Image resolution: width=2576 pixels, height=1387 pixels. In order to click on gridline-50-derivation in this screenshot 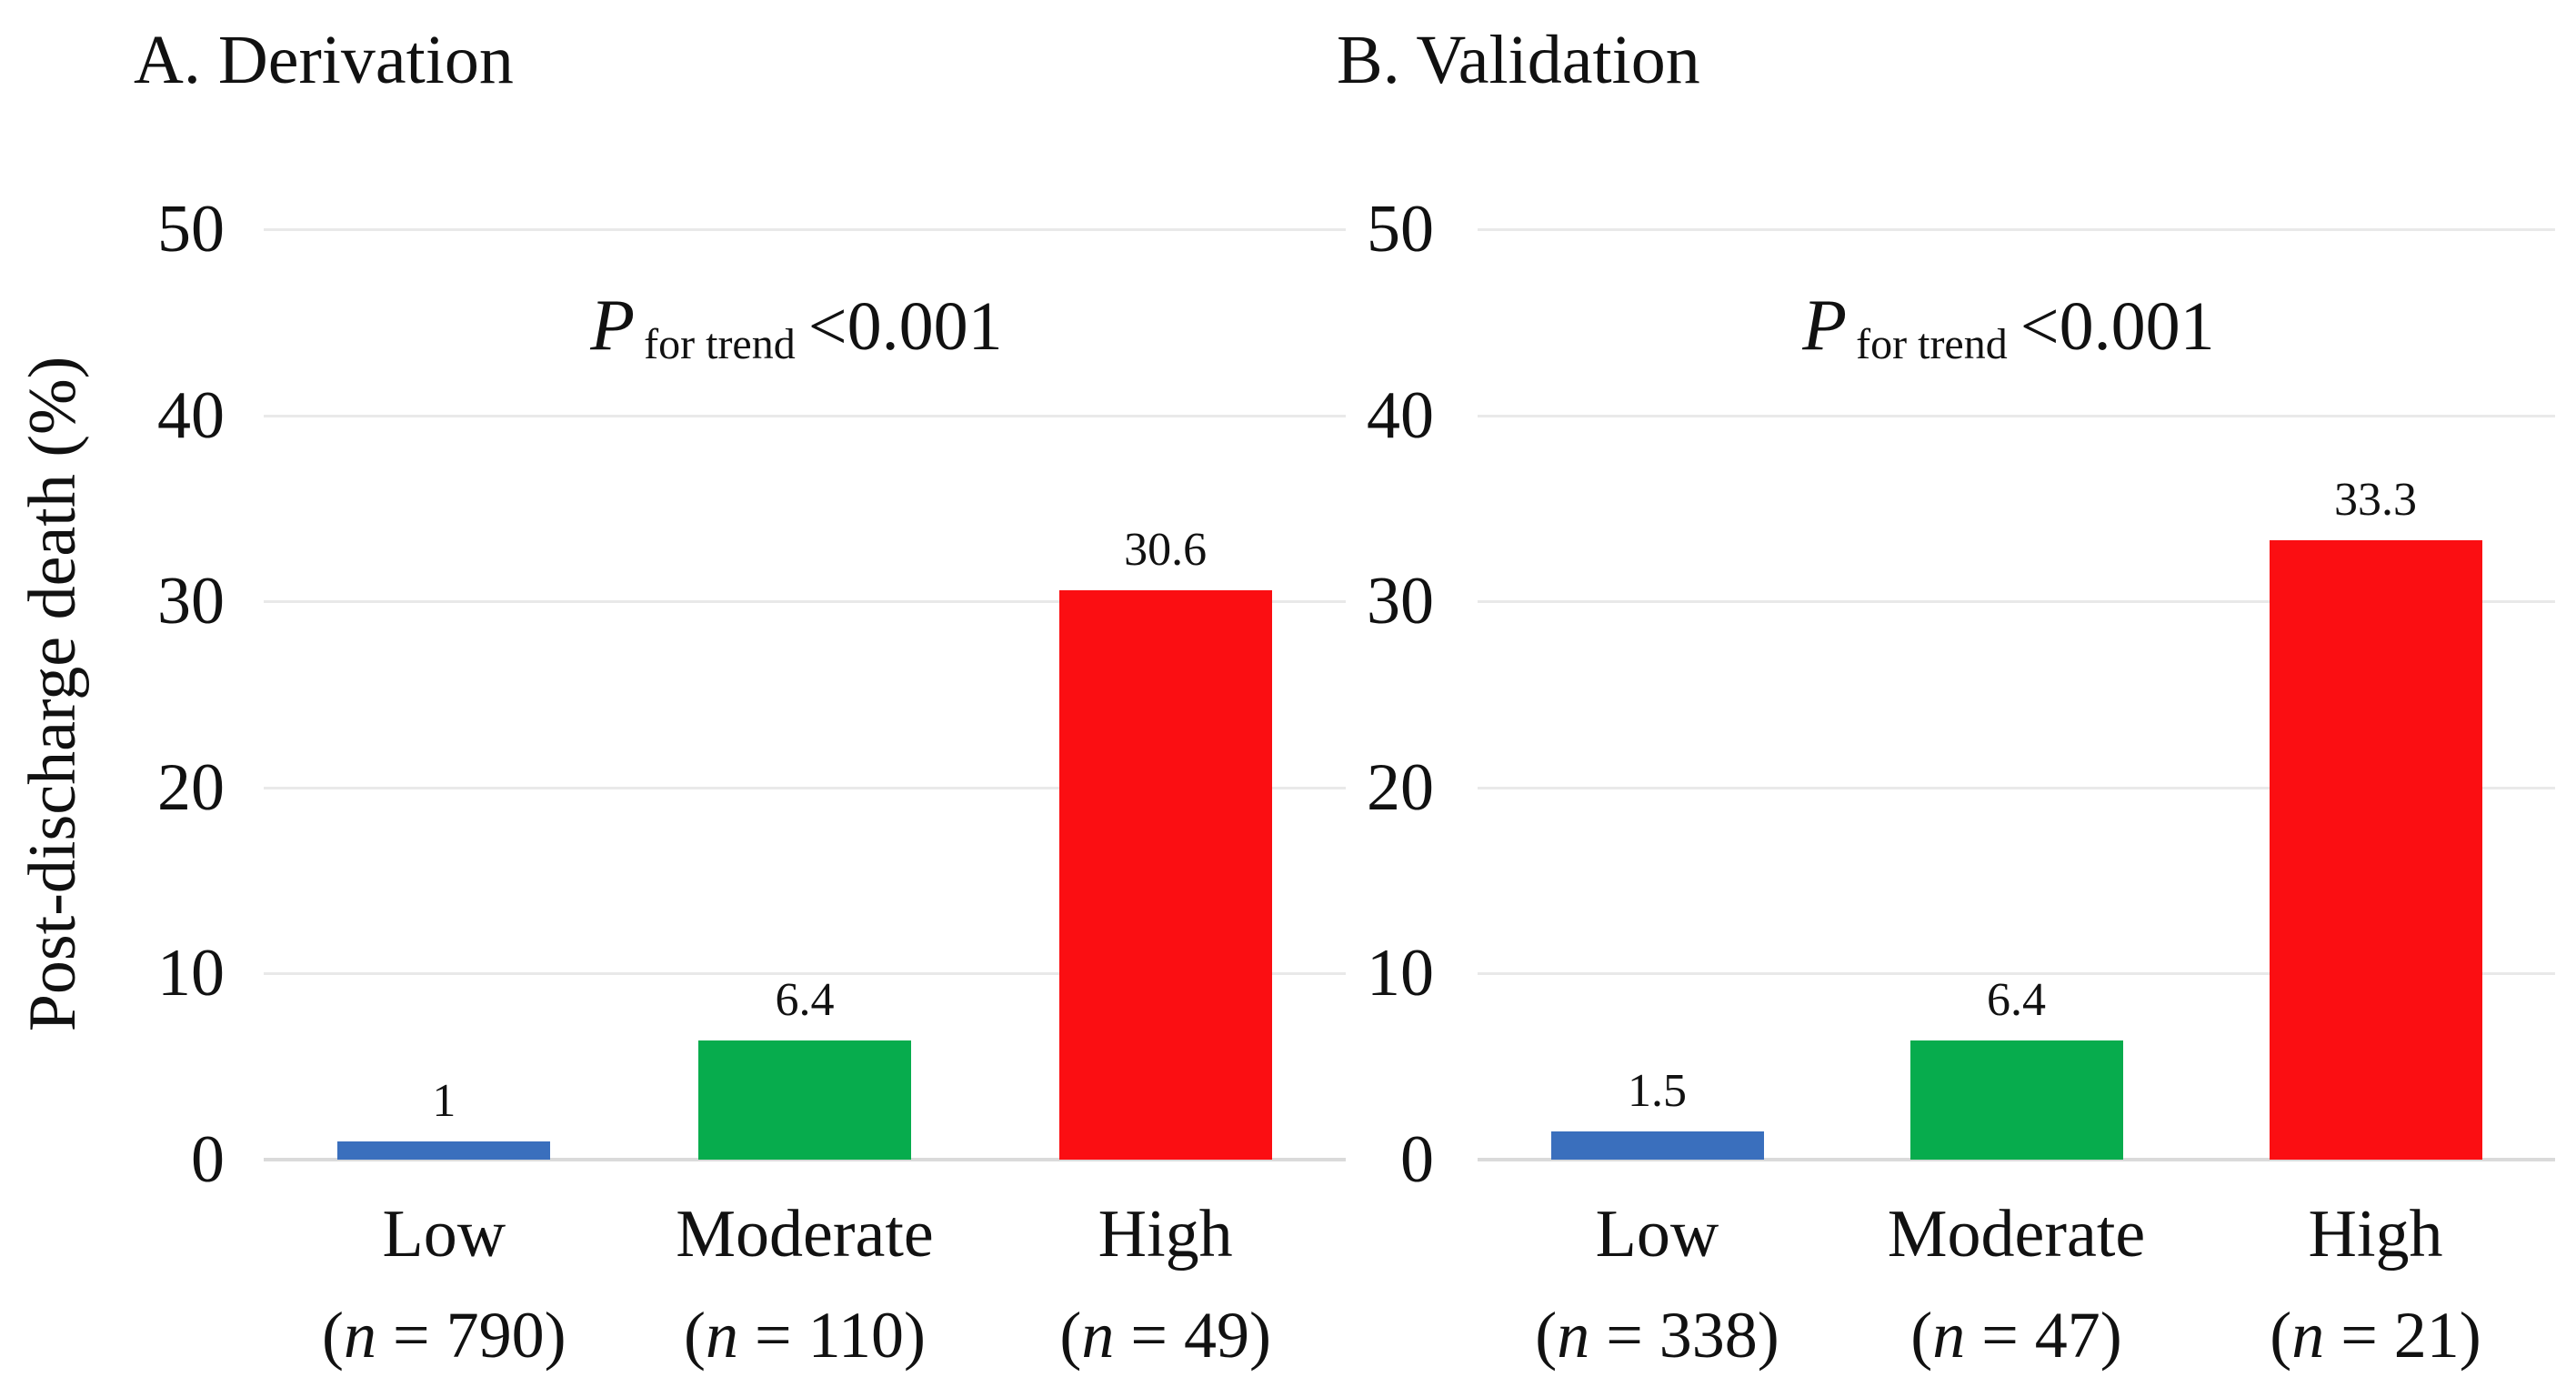, I will do `click(805, 230)`.